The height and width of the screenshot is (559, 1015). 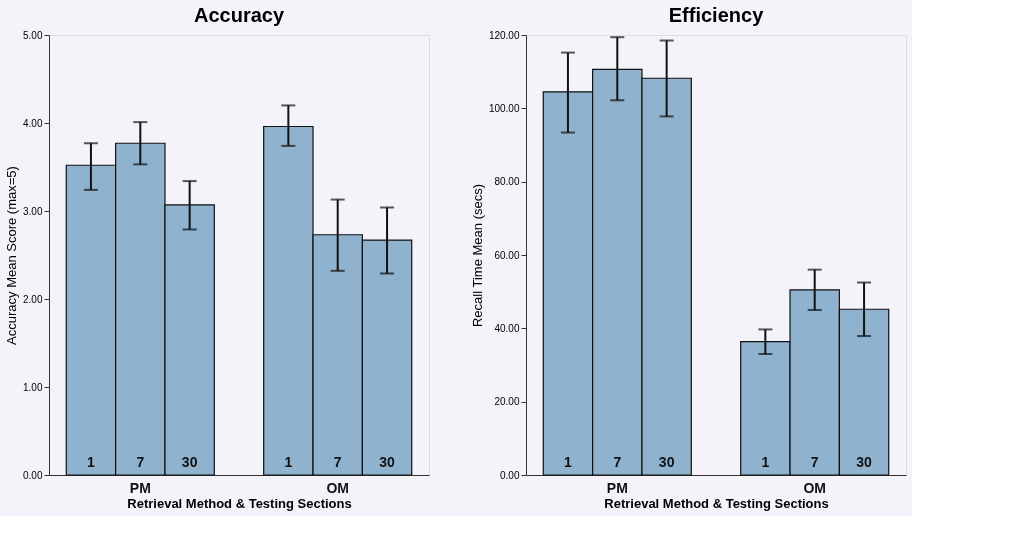 I want to click on y-tick-label: 40.00, so click(x=507, y=328).